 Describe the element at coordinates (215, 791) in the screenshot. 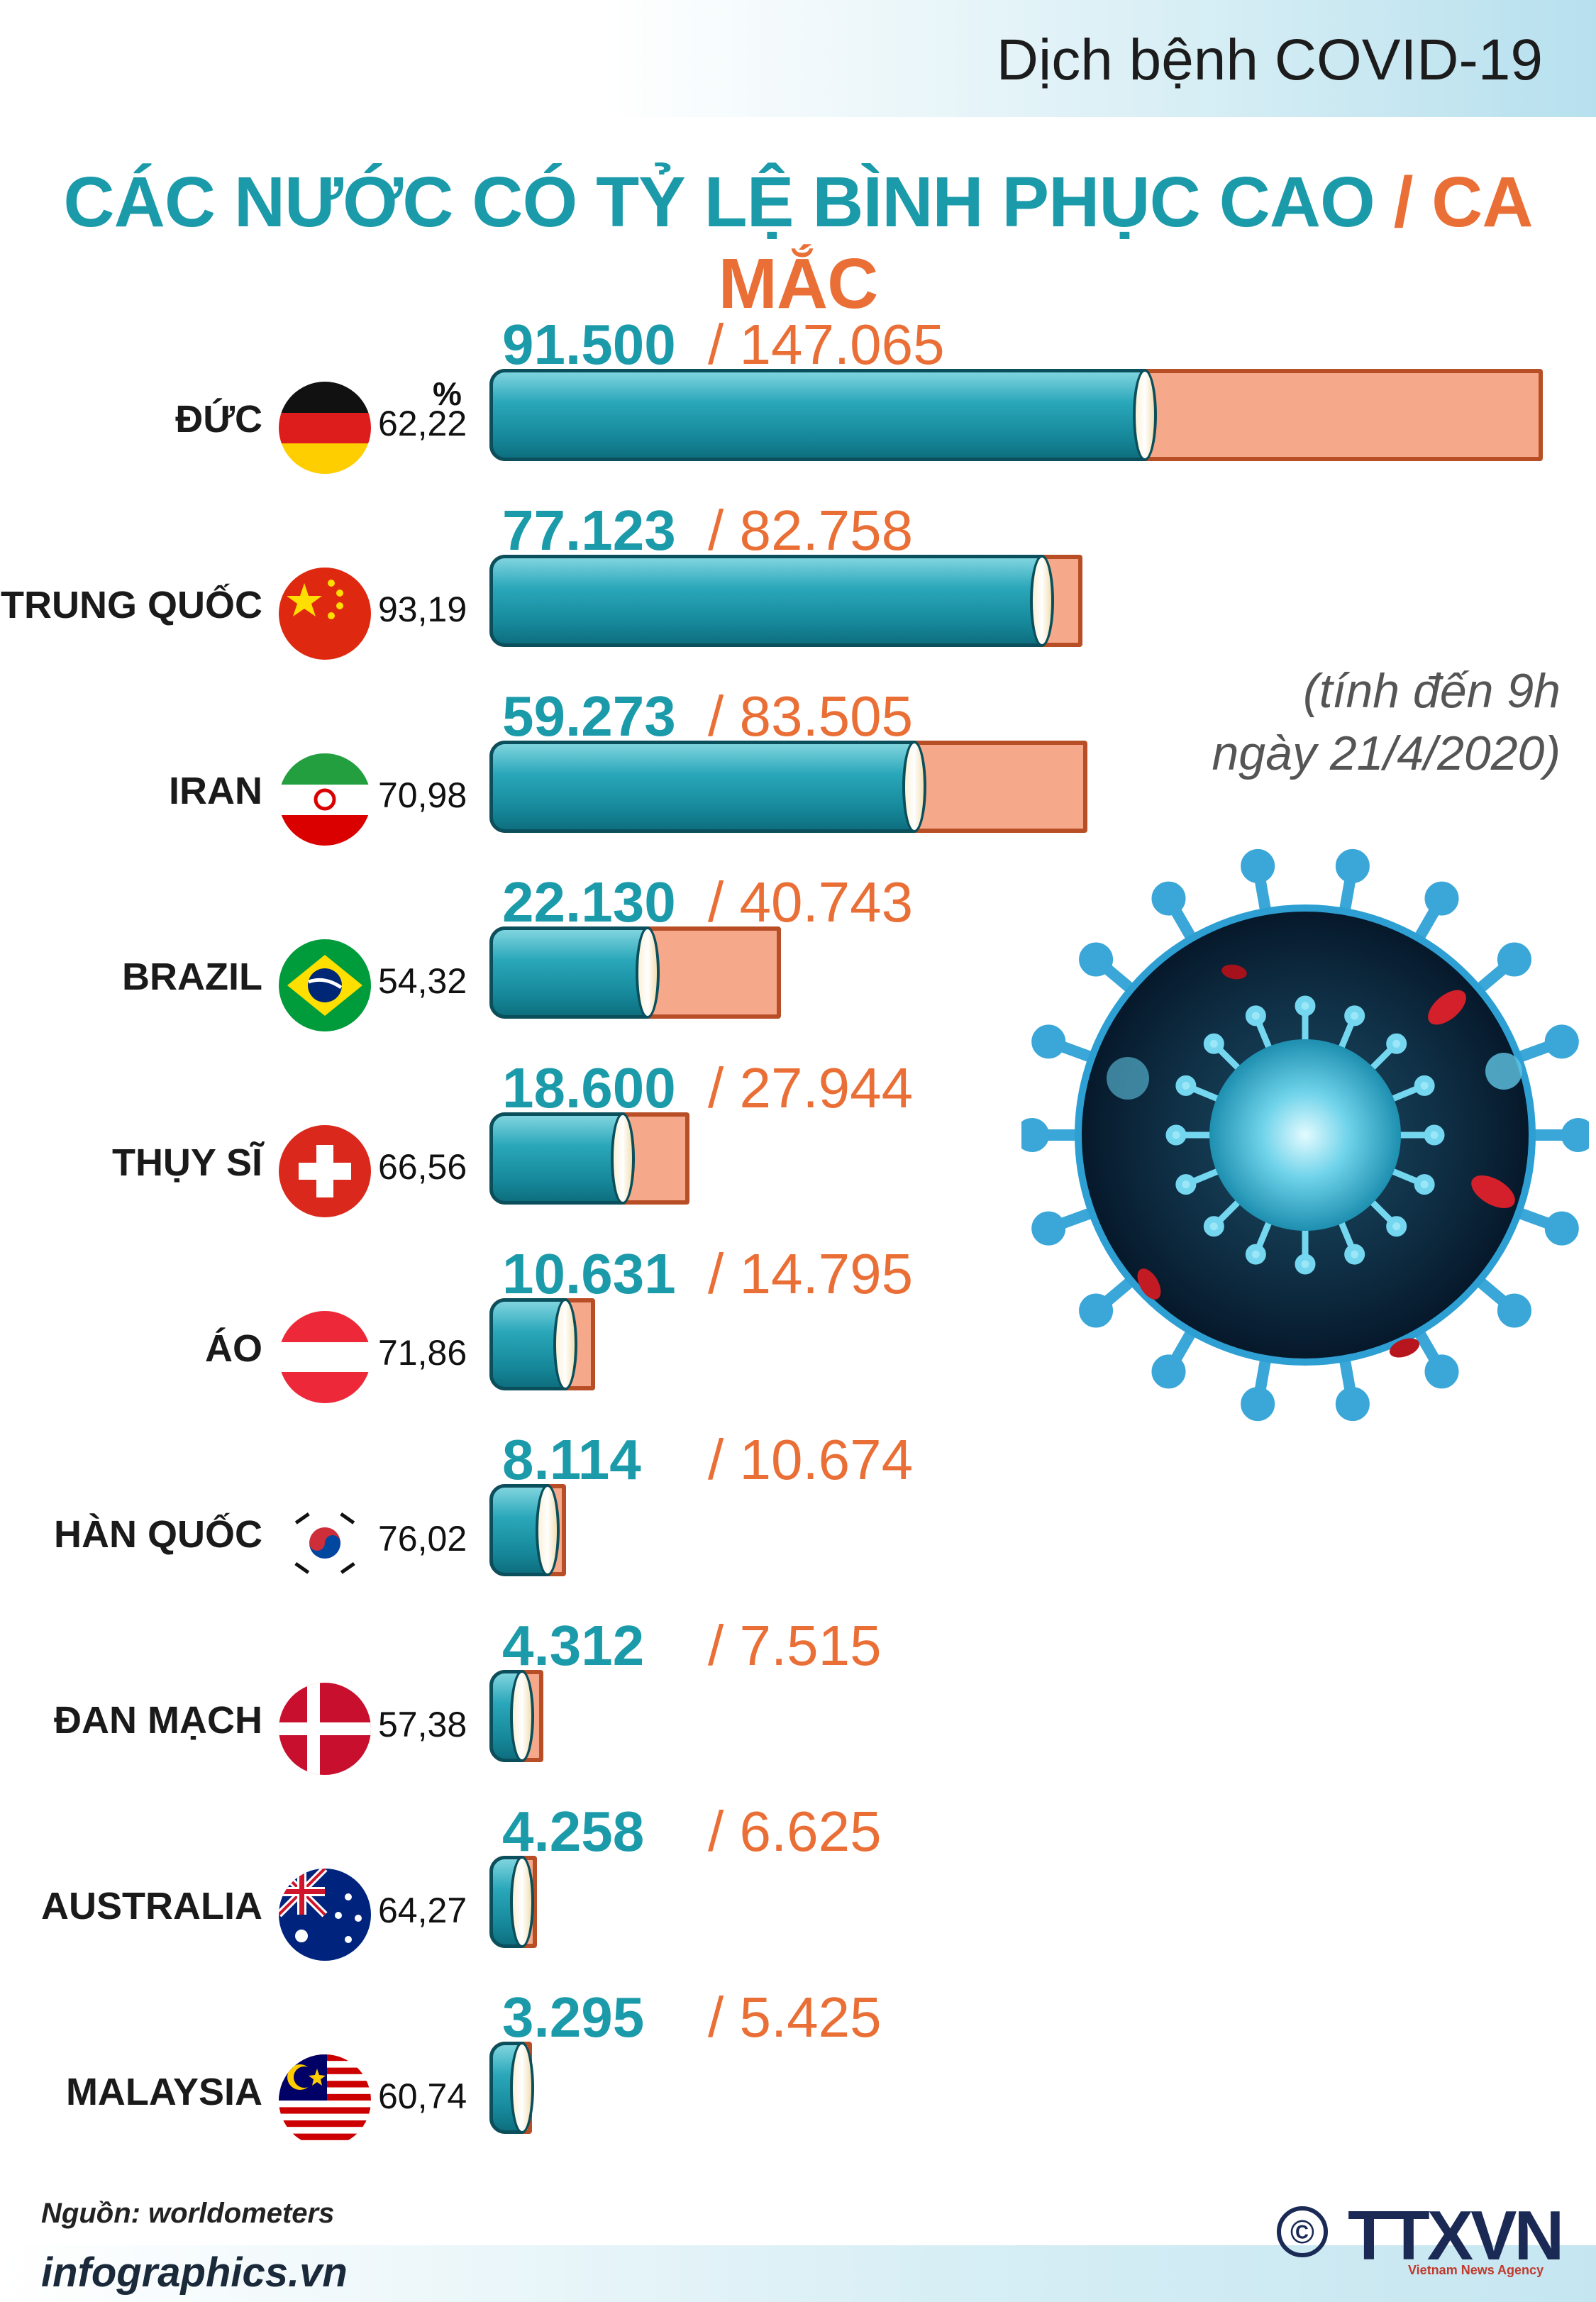

I see `country-name: IRAN` at that location.